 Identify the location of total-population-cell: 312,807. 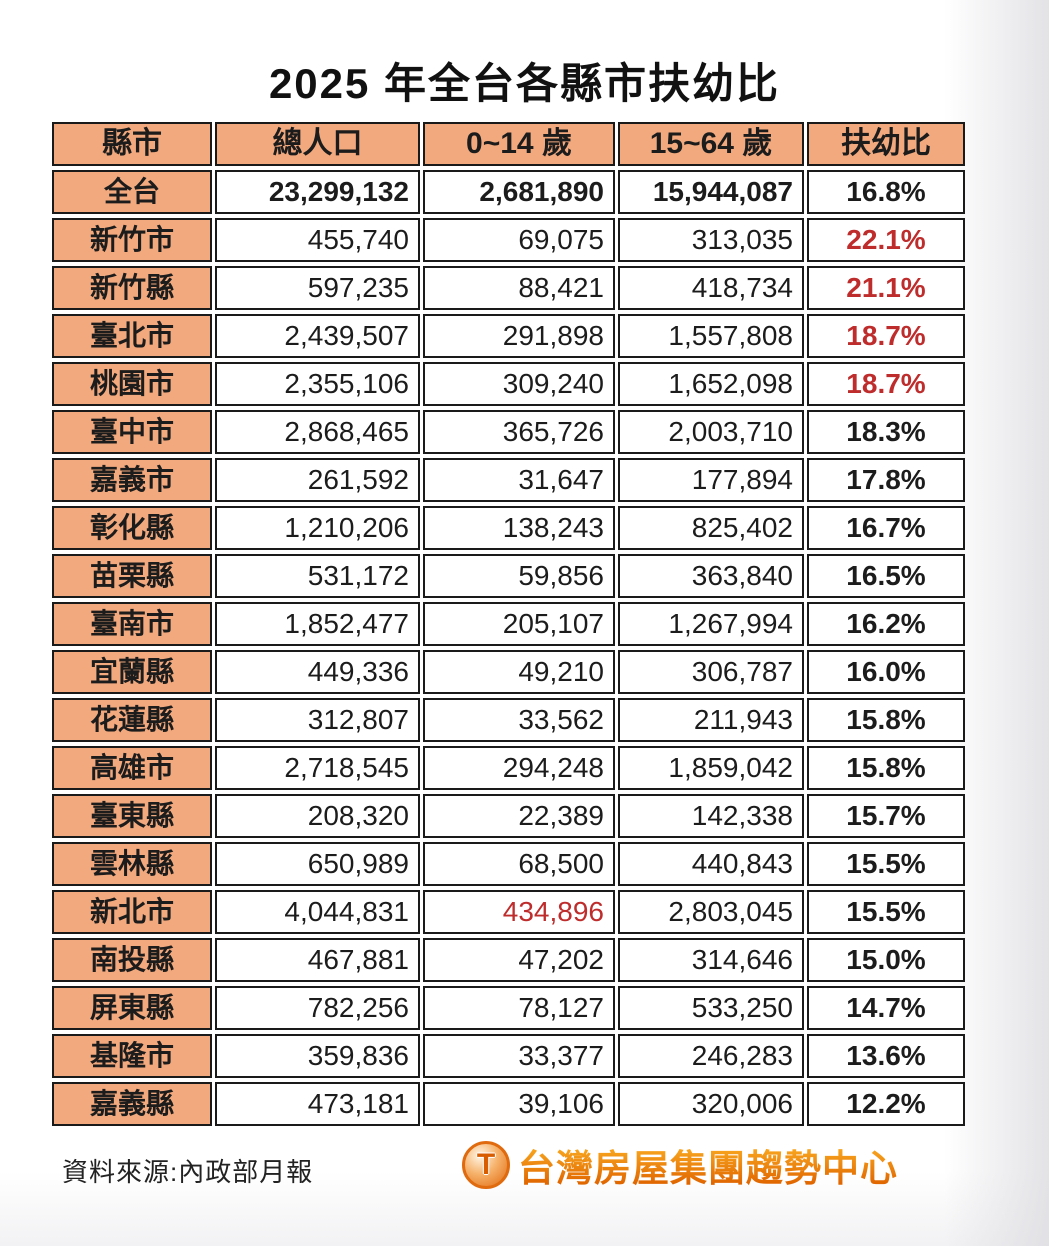
(317, 720).